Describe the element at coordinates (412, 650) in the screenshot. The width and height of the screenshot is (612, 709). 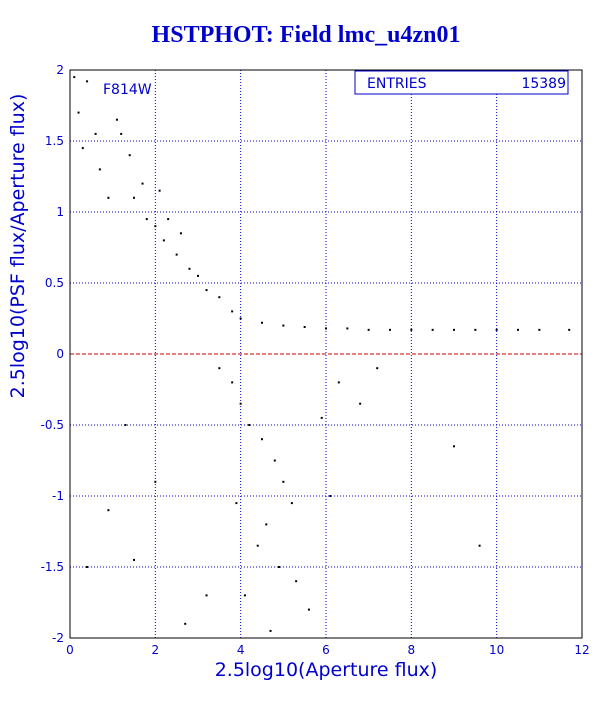
I see `x-tick-label: 8` at that location.